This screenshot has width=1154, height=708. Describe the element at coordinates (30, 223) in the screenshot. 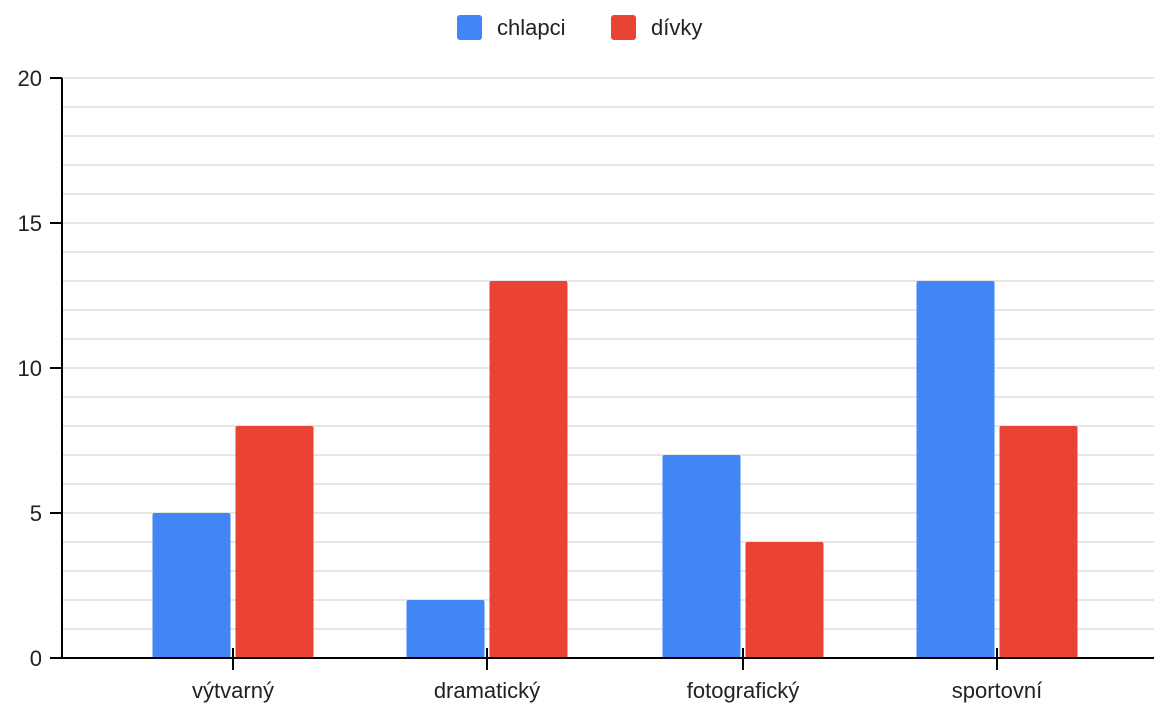

I see `y-tick-label: 15` at that location.